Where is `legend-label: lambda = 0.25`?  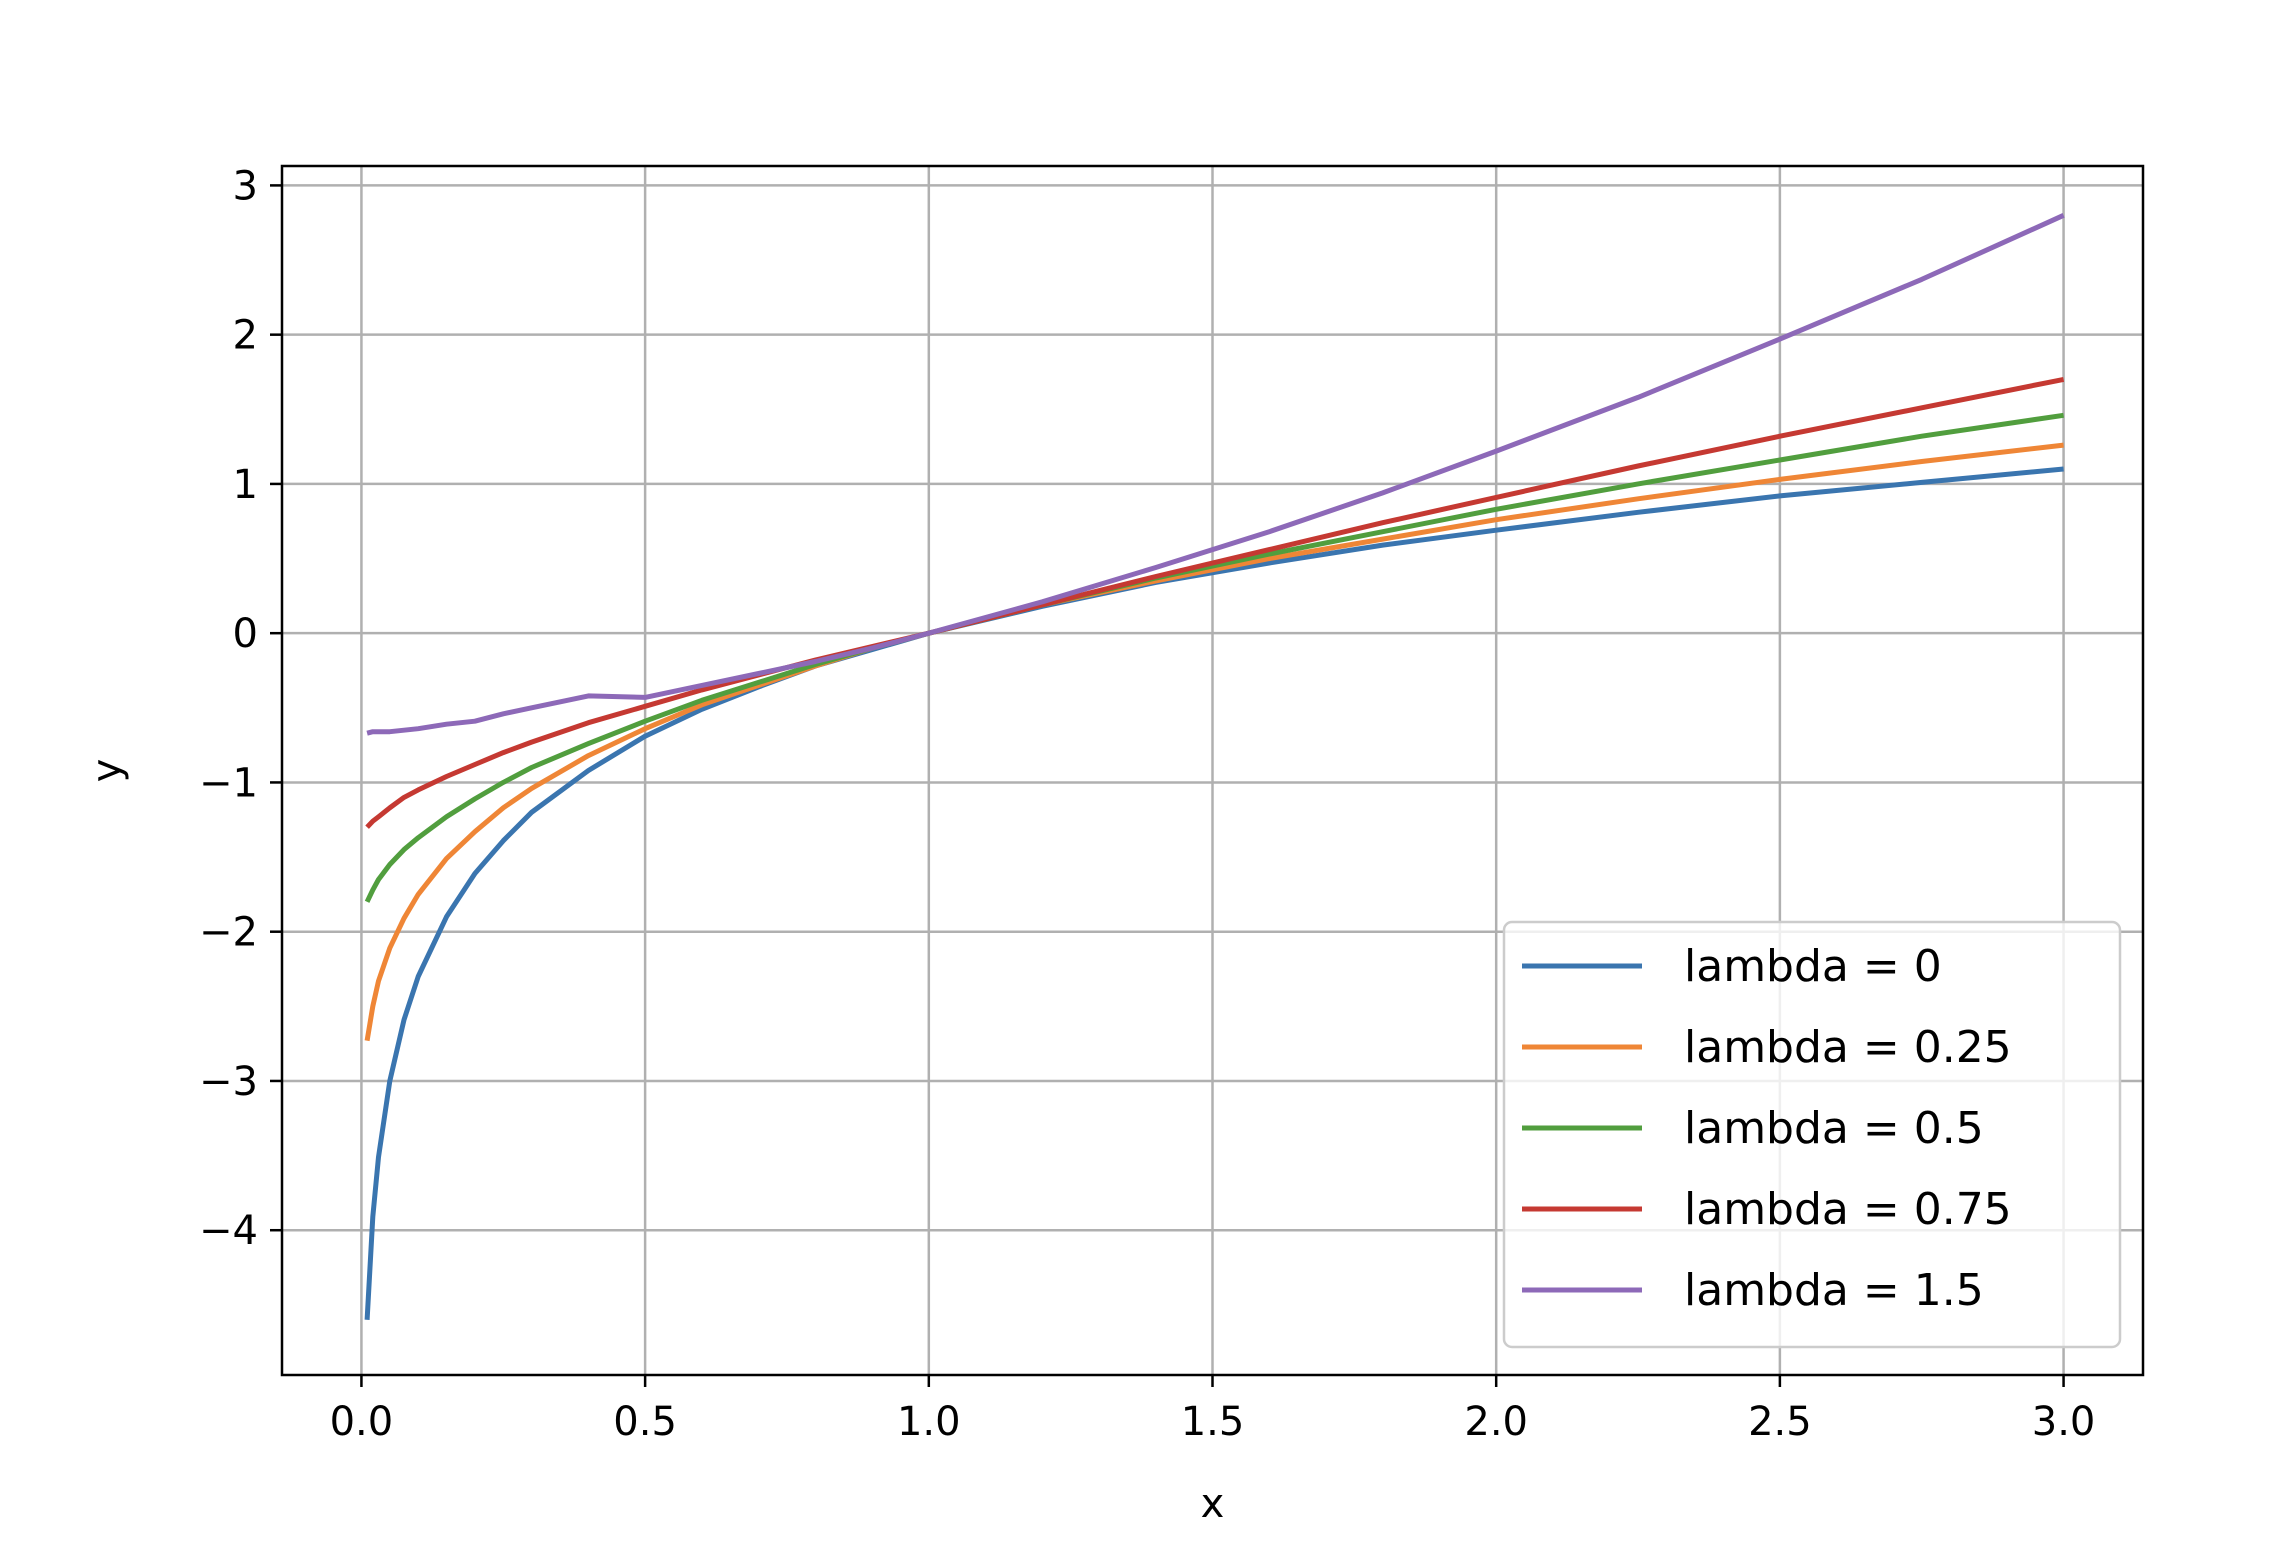 legend-label: lambda = 0.25 is located at coordinates (1848, 1047).